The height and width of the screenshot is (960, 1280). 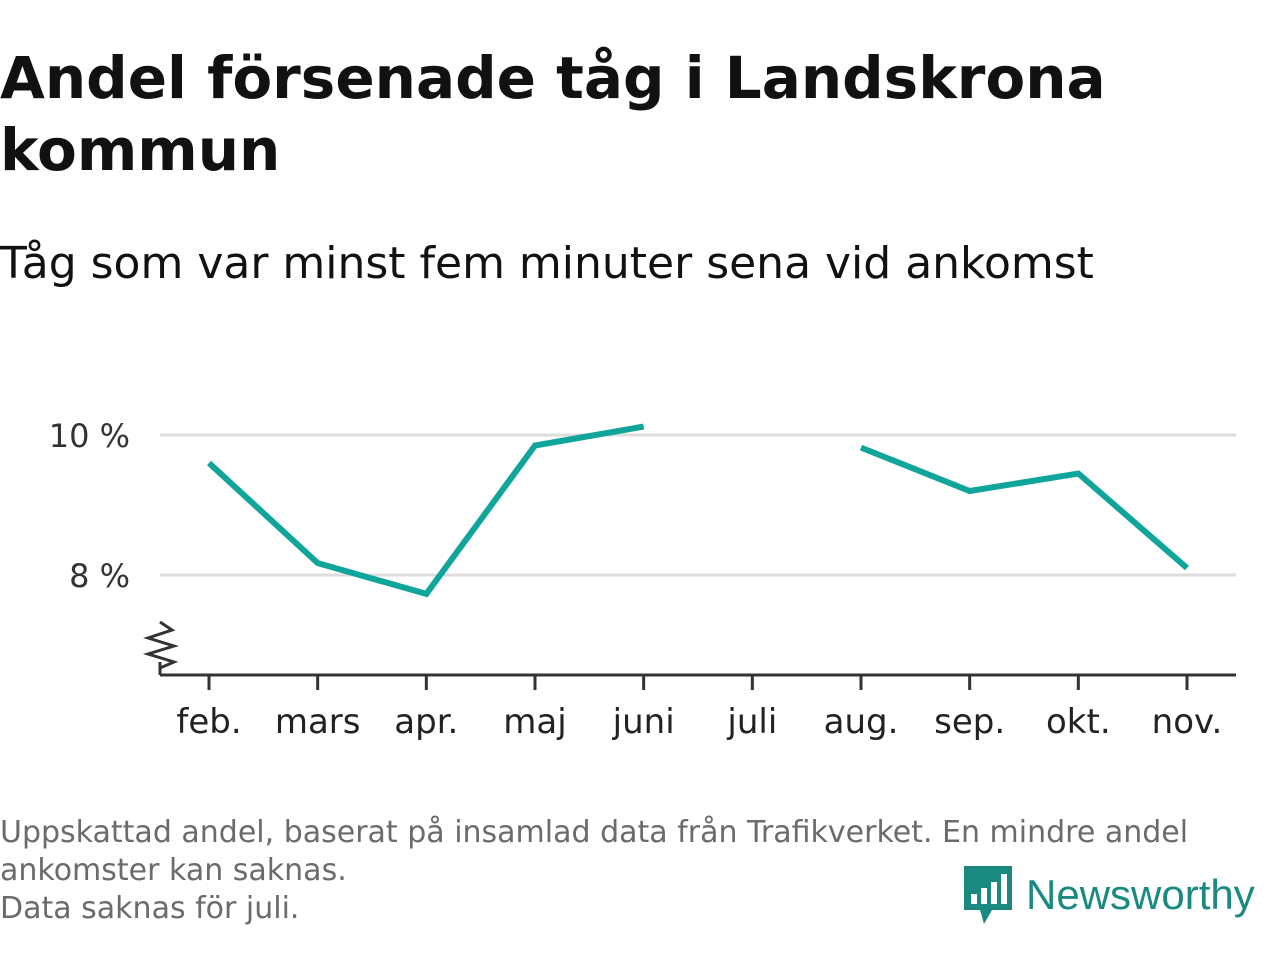 What do you see at coordinates (208, 722) in the screenshot?
I see `x-tick-label: feb.` at bounding box center [208, 722].